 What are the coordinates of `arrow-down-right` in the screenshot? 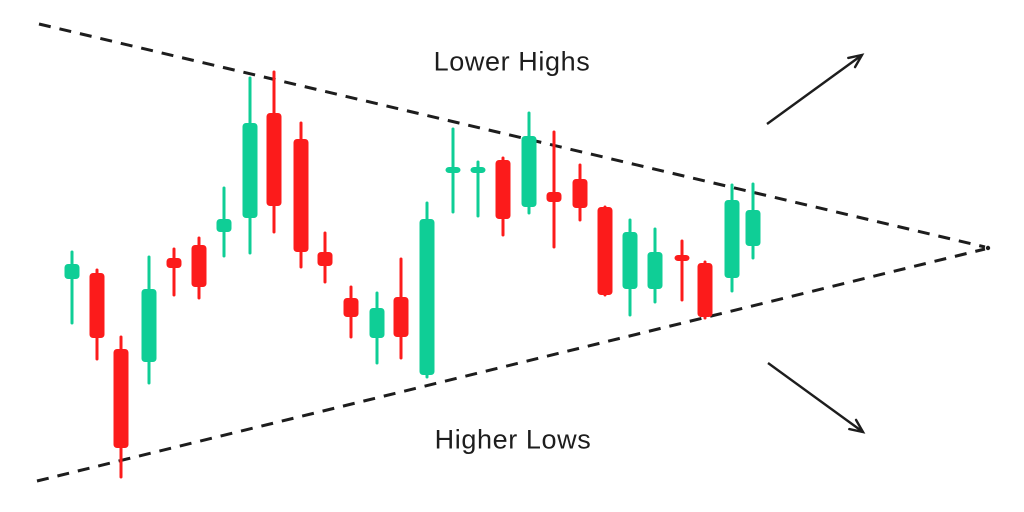 It's located at (816, 398).